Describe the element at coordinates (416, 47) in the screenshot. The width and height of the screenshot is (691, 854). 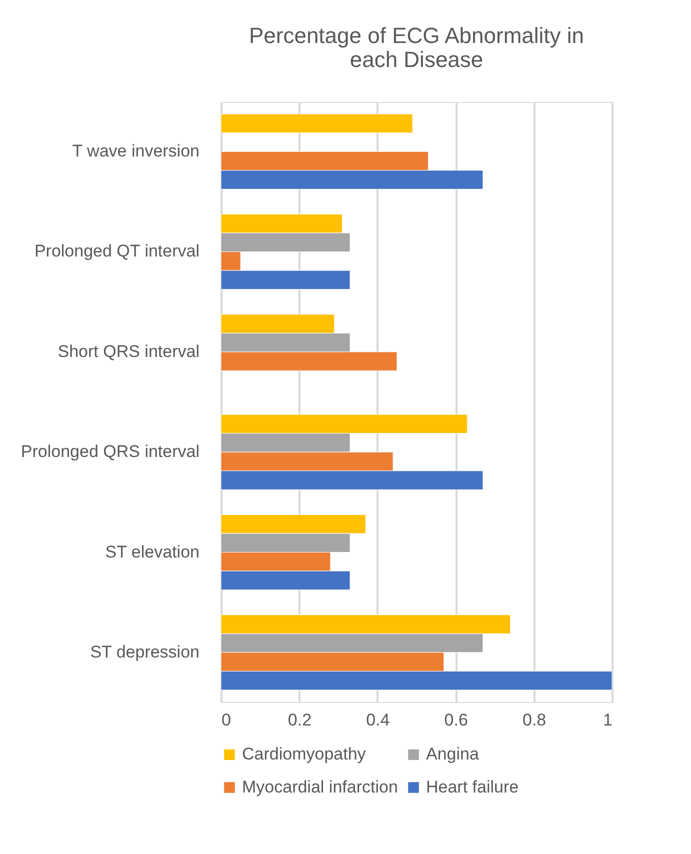
I see `chart-title: Percentage of ECG Abnormality in each Disease` at that location.